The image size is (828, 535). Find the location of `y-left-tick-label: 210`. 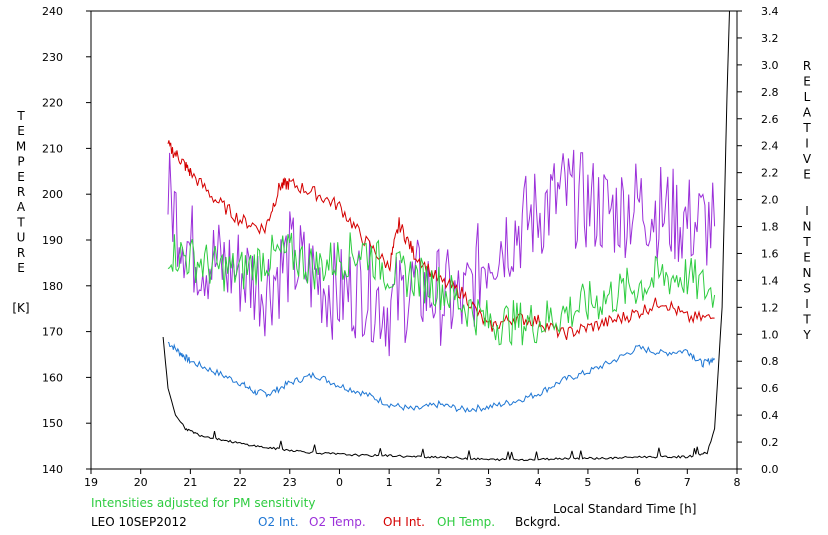

y-left-tick-label: 210 is located at coordinates (52, 148).